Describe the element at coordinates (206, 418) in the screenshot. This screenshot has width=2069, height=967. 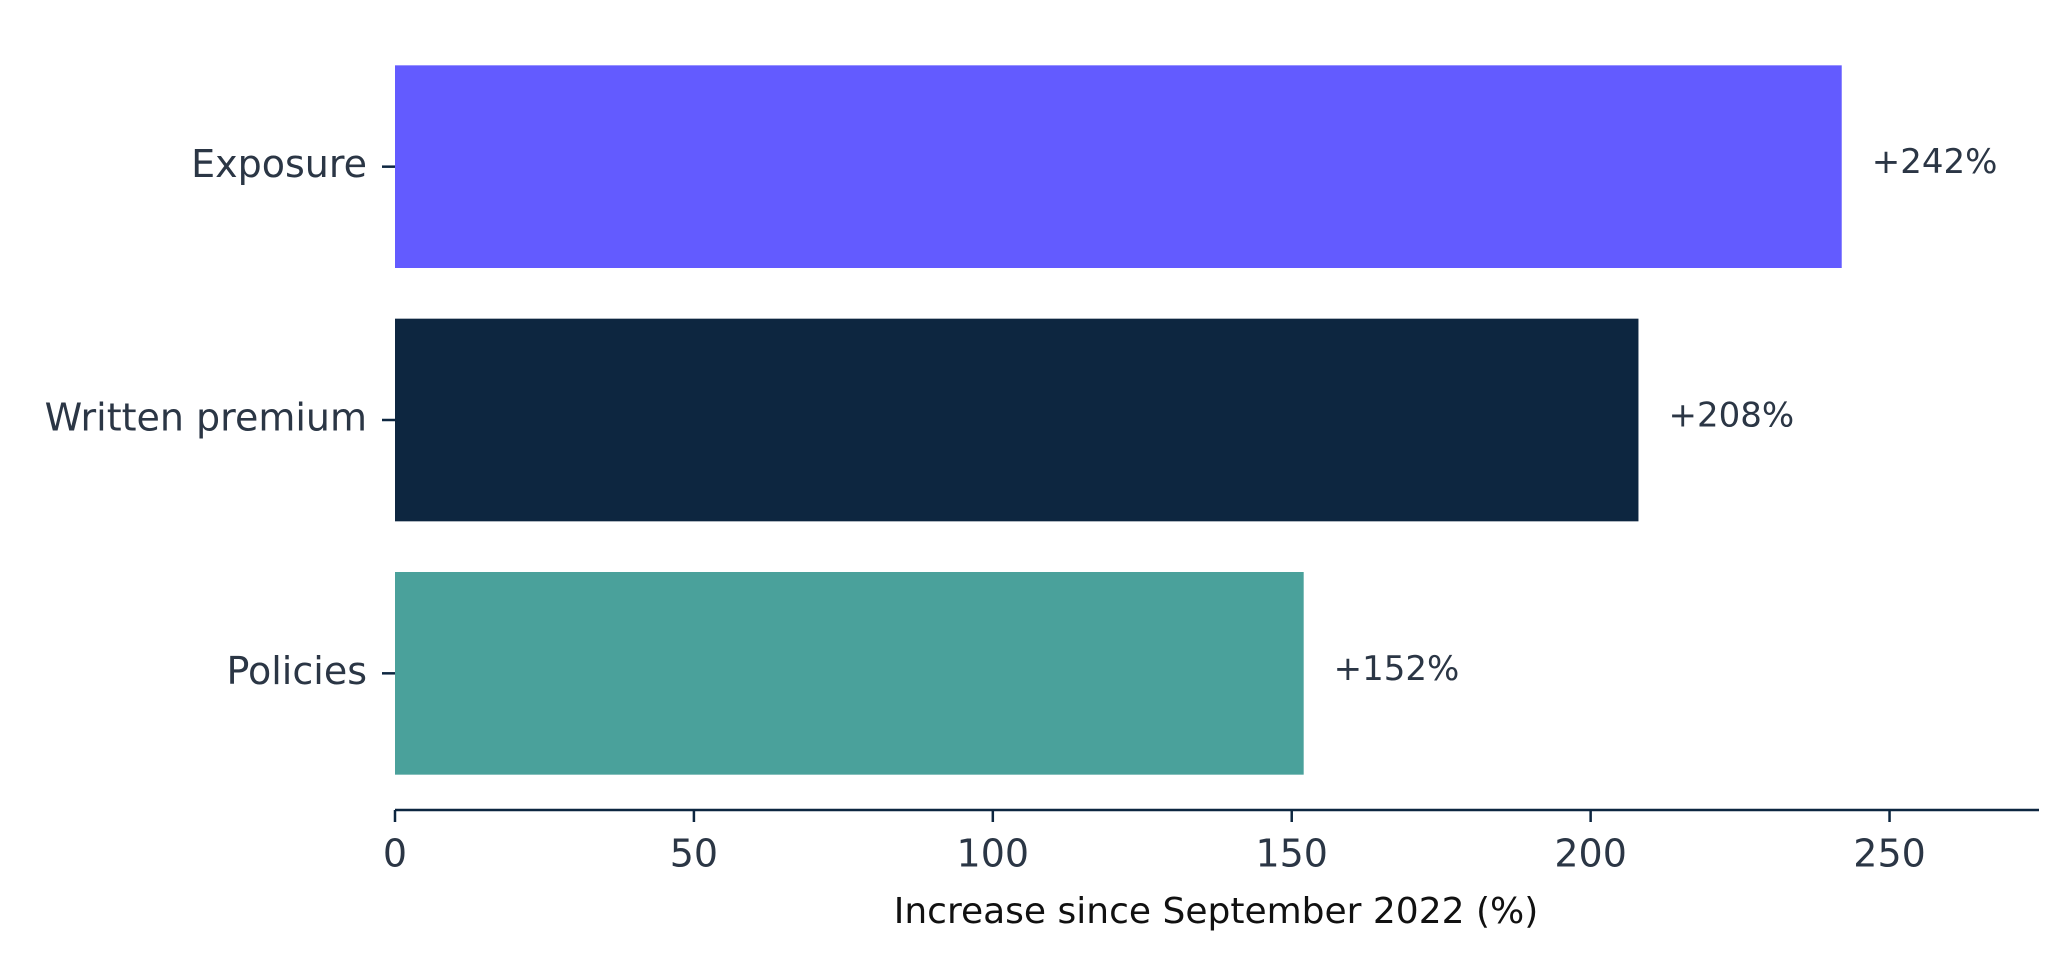
I see `y-tick-label: Written premium` at that location.